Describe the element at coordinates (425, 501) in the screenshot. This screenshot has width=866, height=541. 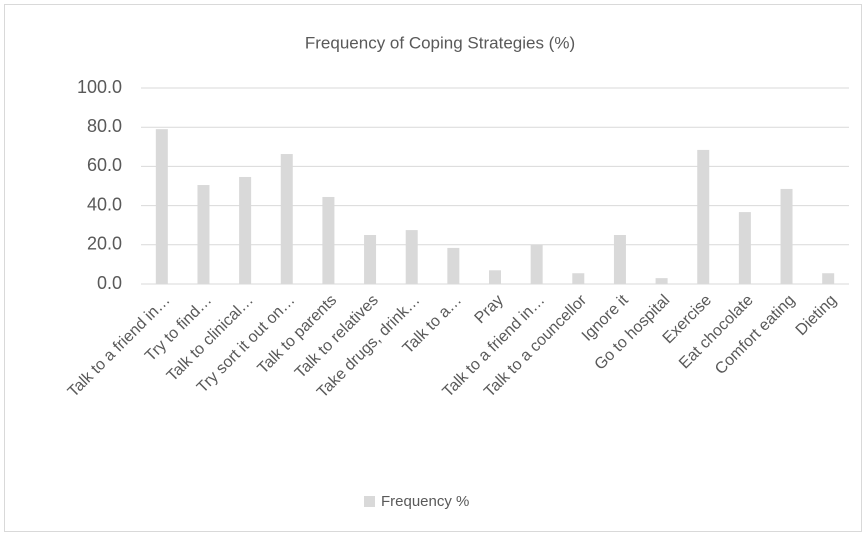
I see `legend-label: Frequency %` at that location.